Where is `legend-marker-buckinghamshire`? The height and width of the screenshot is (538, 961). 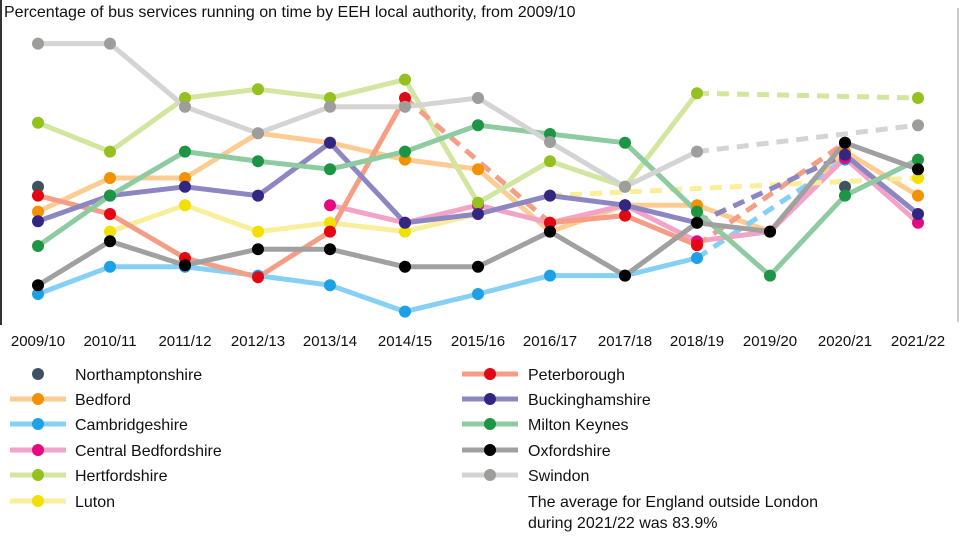
legend-marker-buckinghamshire is located at coordinates (490, 399).